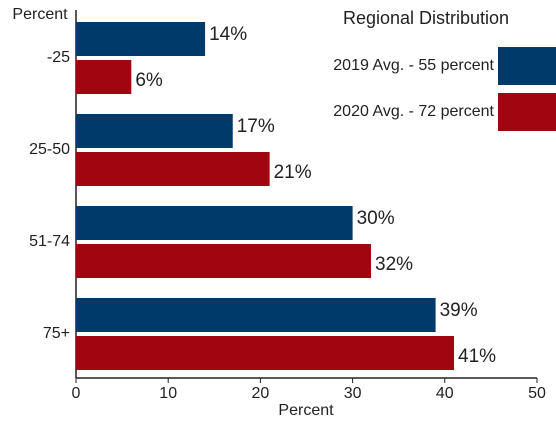  I want to click on x-tick-label: 10, so click(168, 393).